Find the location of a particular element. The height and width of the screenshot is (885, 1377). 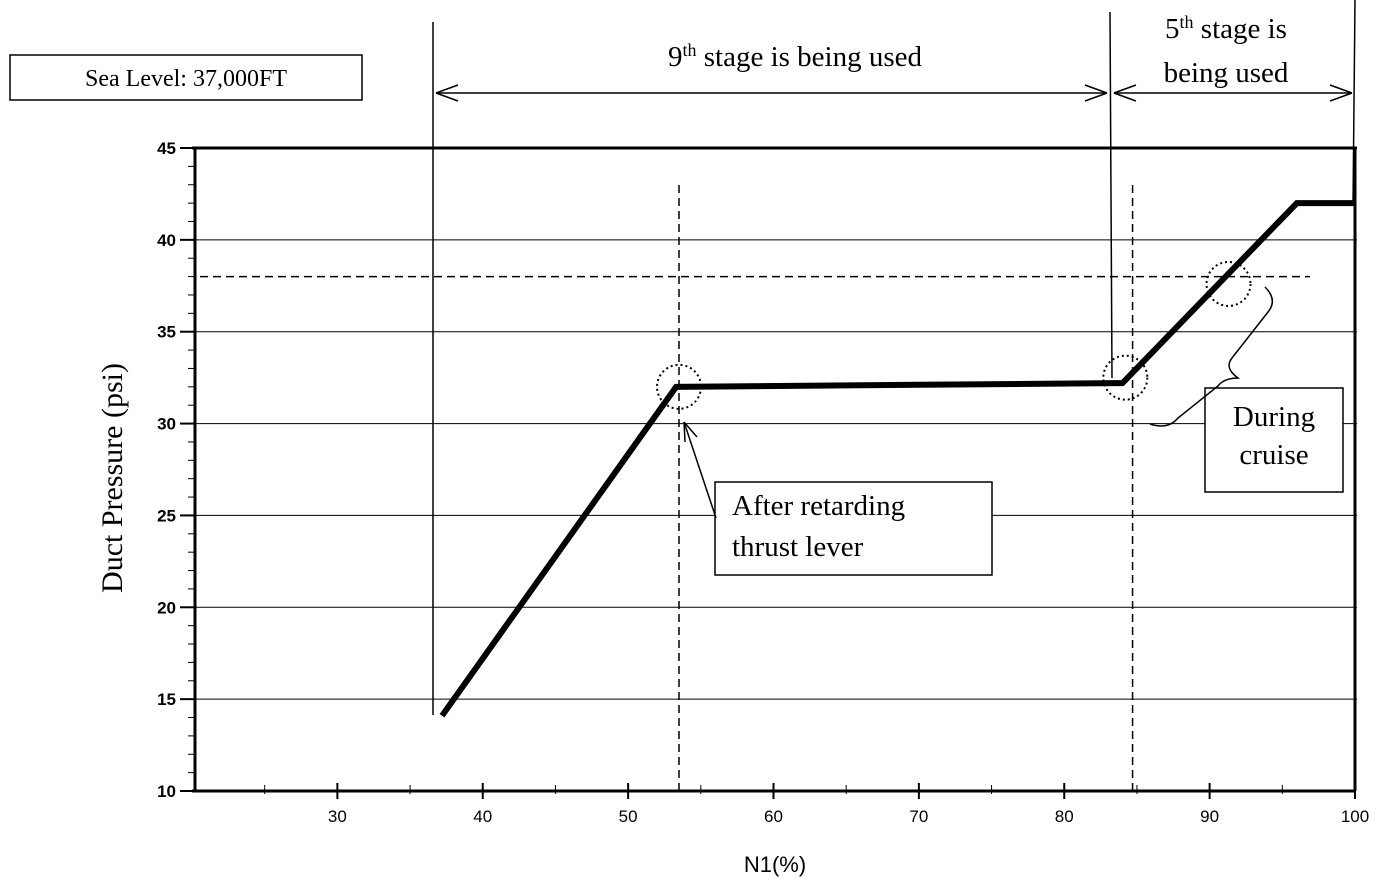

y-tick-label-15: 15 is located at coordinates (166, 699).